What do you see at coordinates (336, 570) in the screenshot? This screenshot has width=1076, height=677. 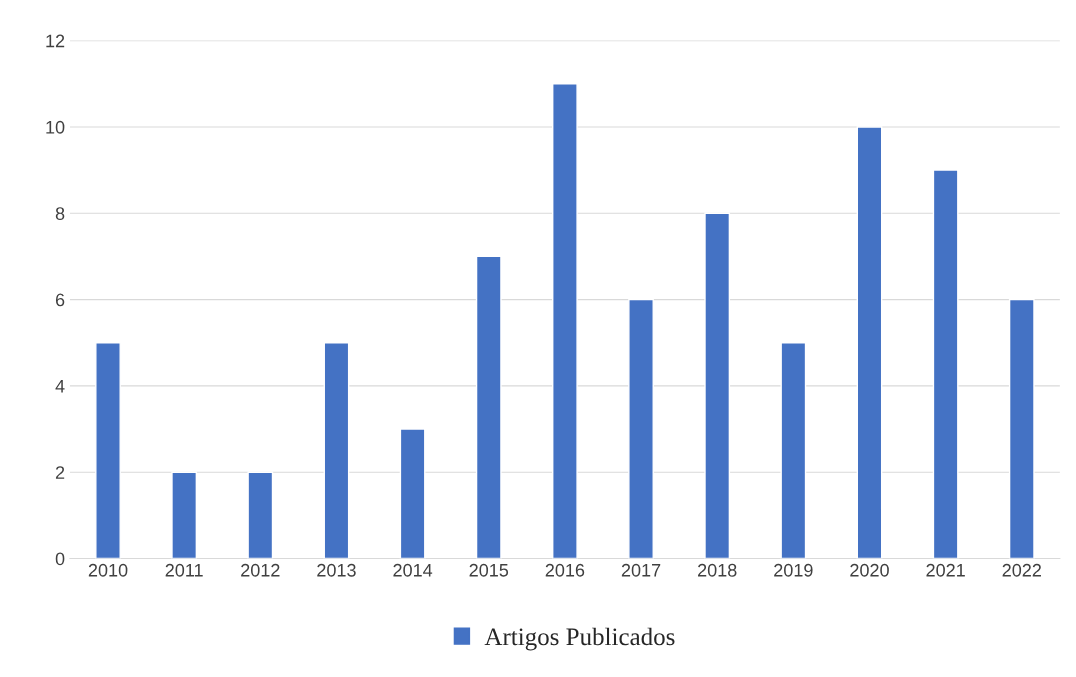 I see `x-tick-label: 2013` at bounding box center [336, 570].